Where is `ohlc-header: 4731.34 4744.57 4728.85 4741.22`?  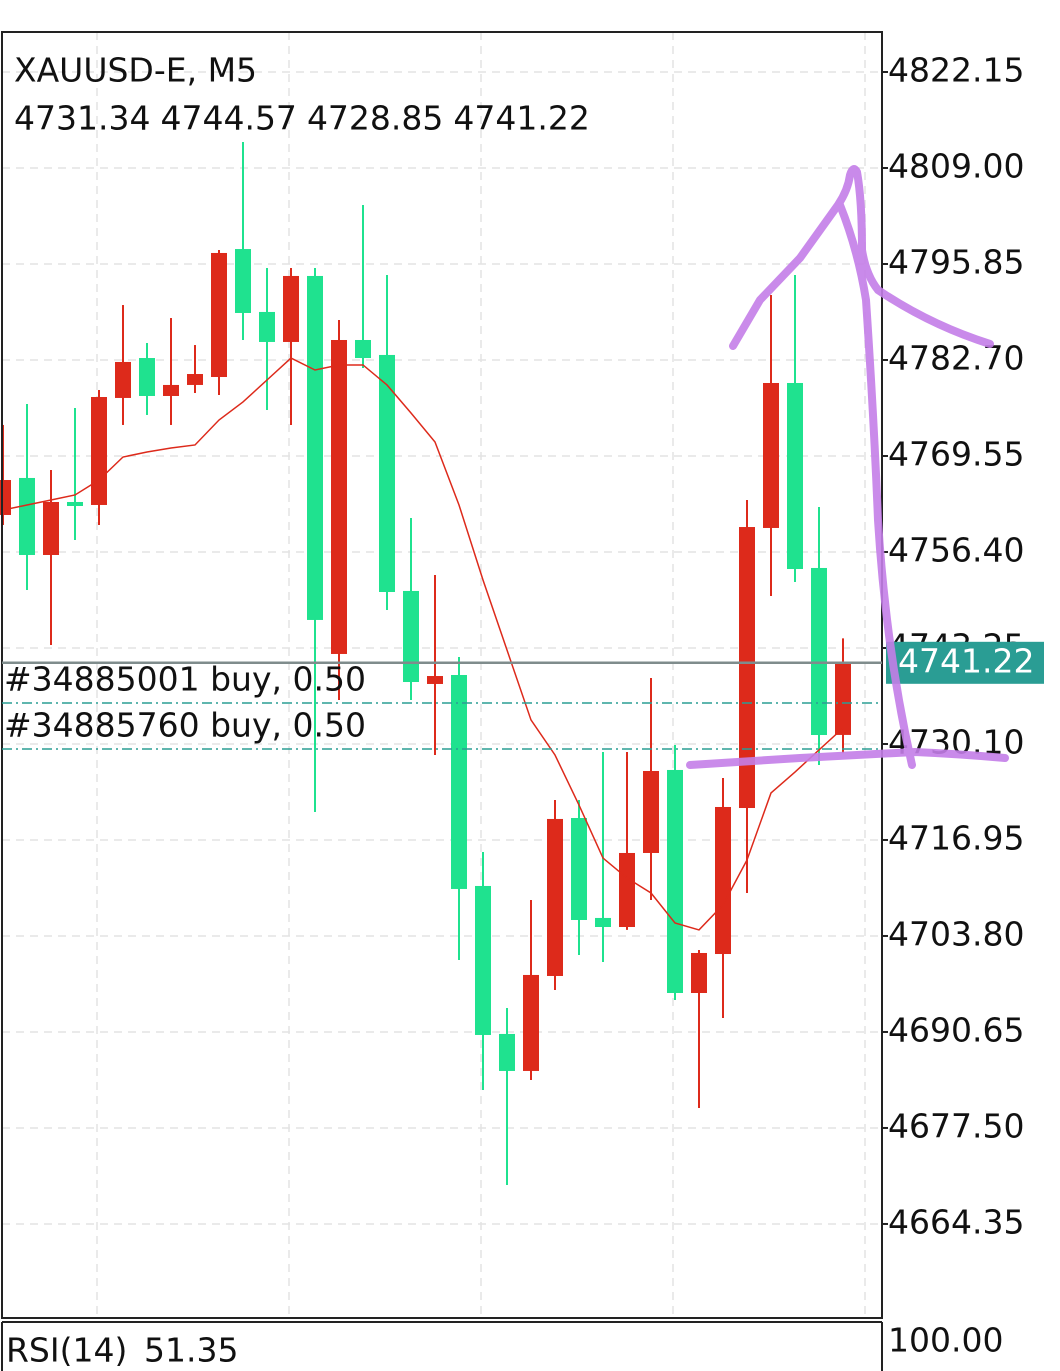 ohlc-header: 4731.34 4744.57 4728.85 4741.22 is located at coordinates (302, 118).